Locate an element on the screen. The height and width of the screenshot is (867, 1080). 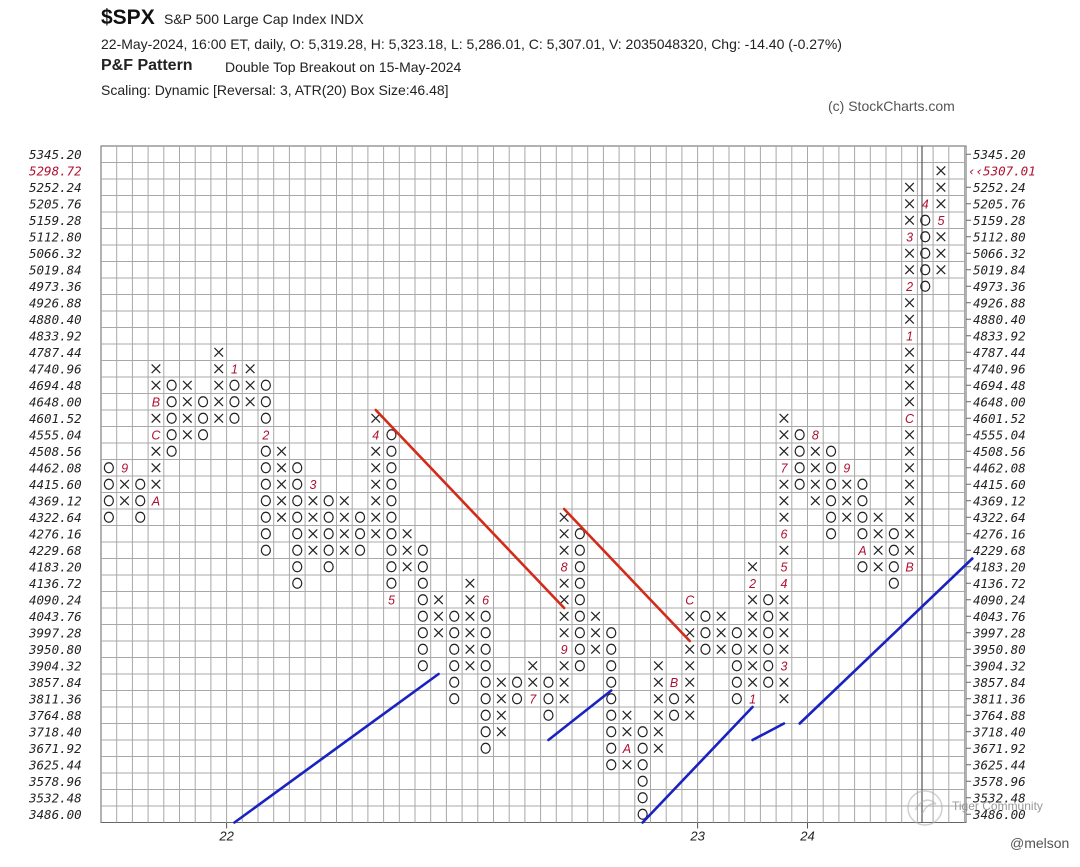
pattern-text: Double Top Breakout on 15-May-2024 is located at coordinates (343, 67).